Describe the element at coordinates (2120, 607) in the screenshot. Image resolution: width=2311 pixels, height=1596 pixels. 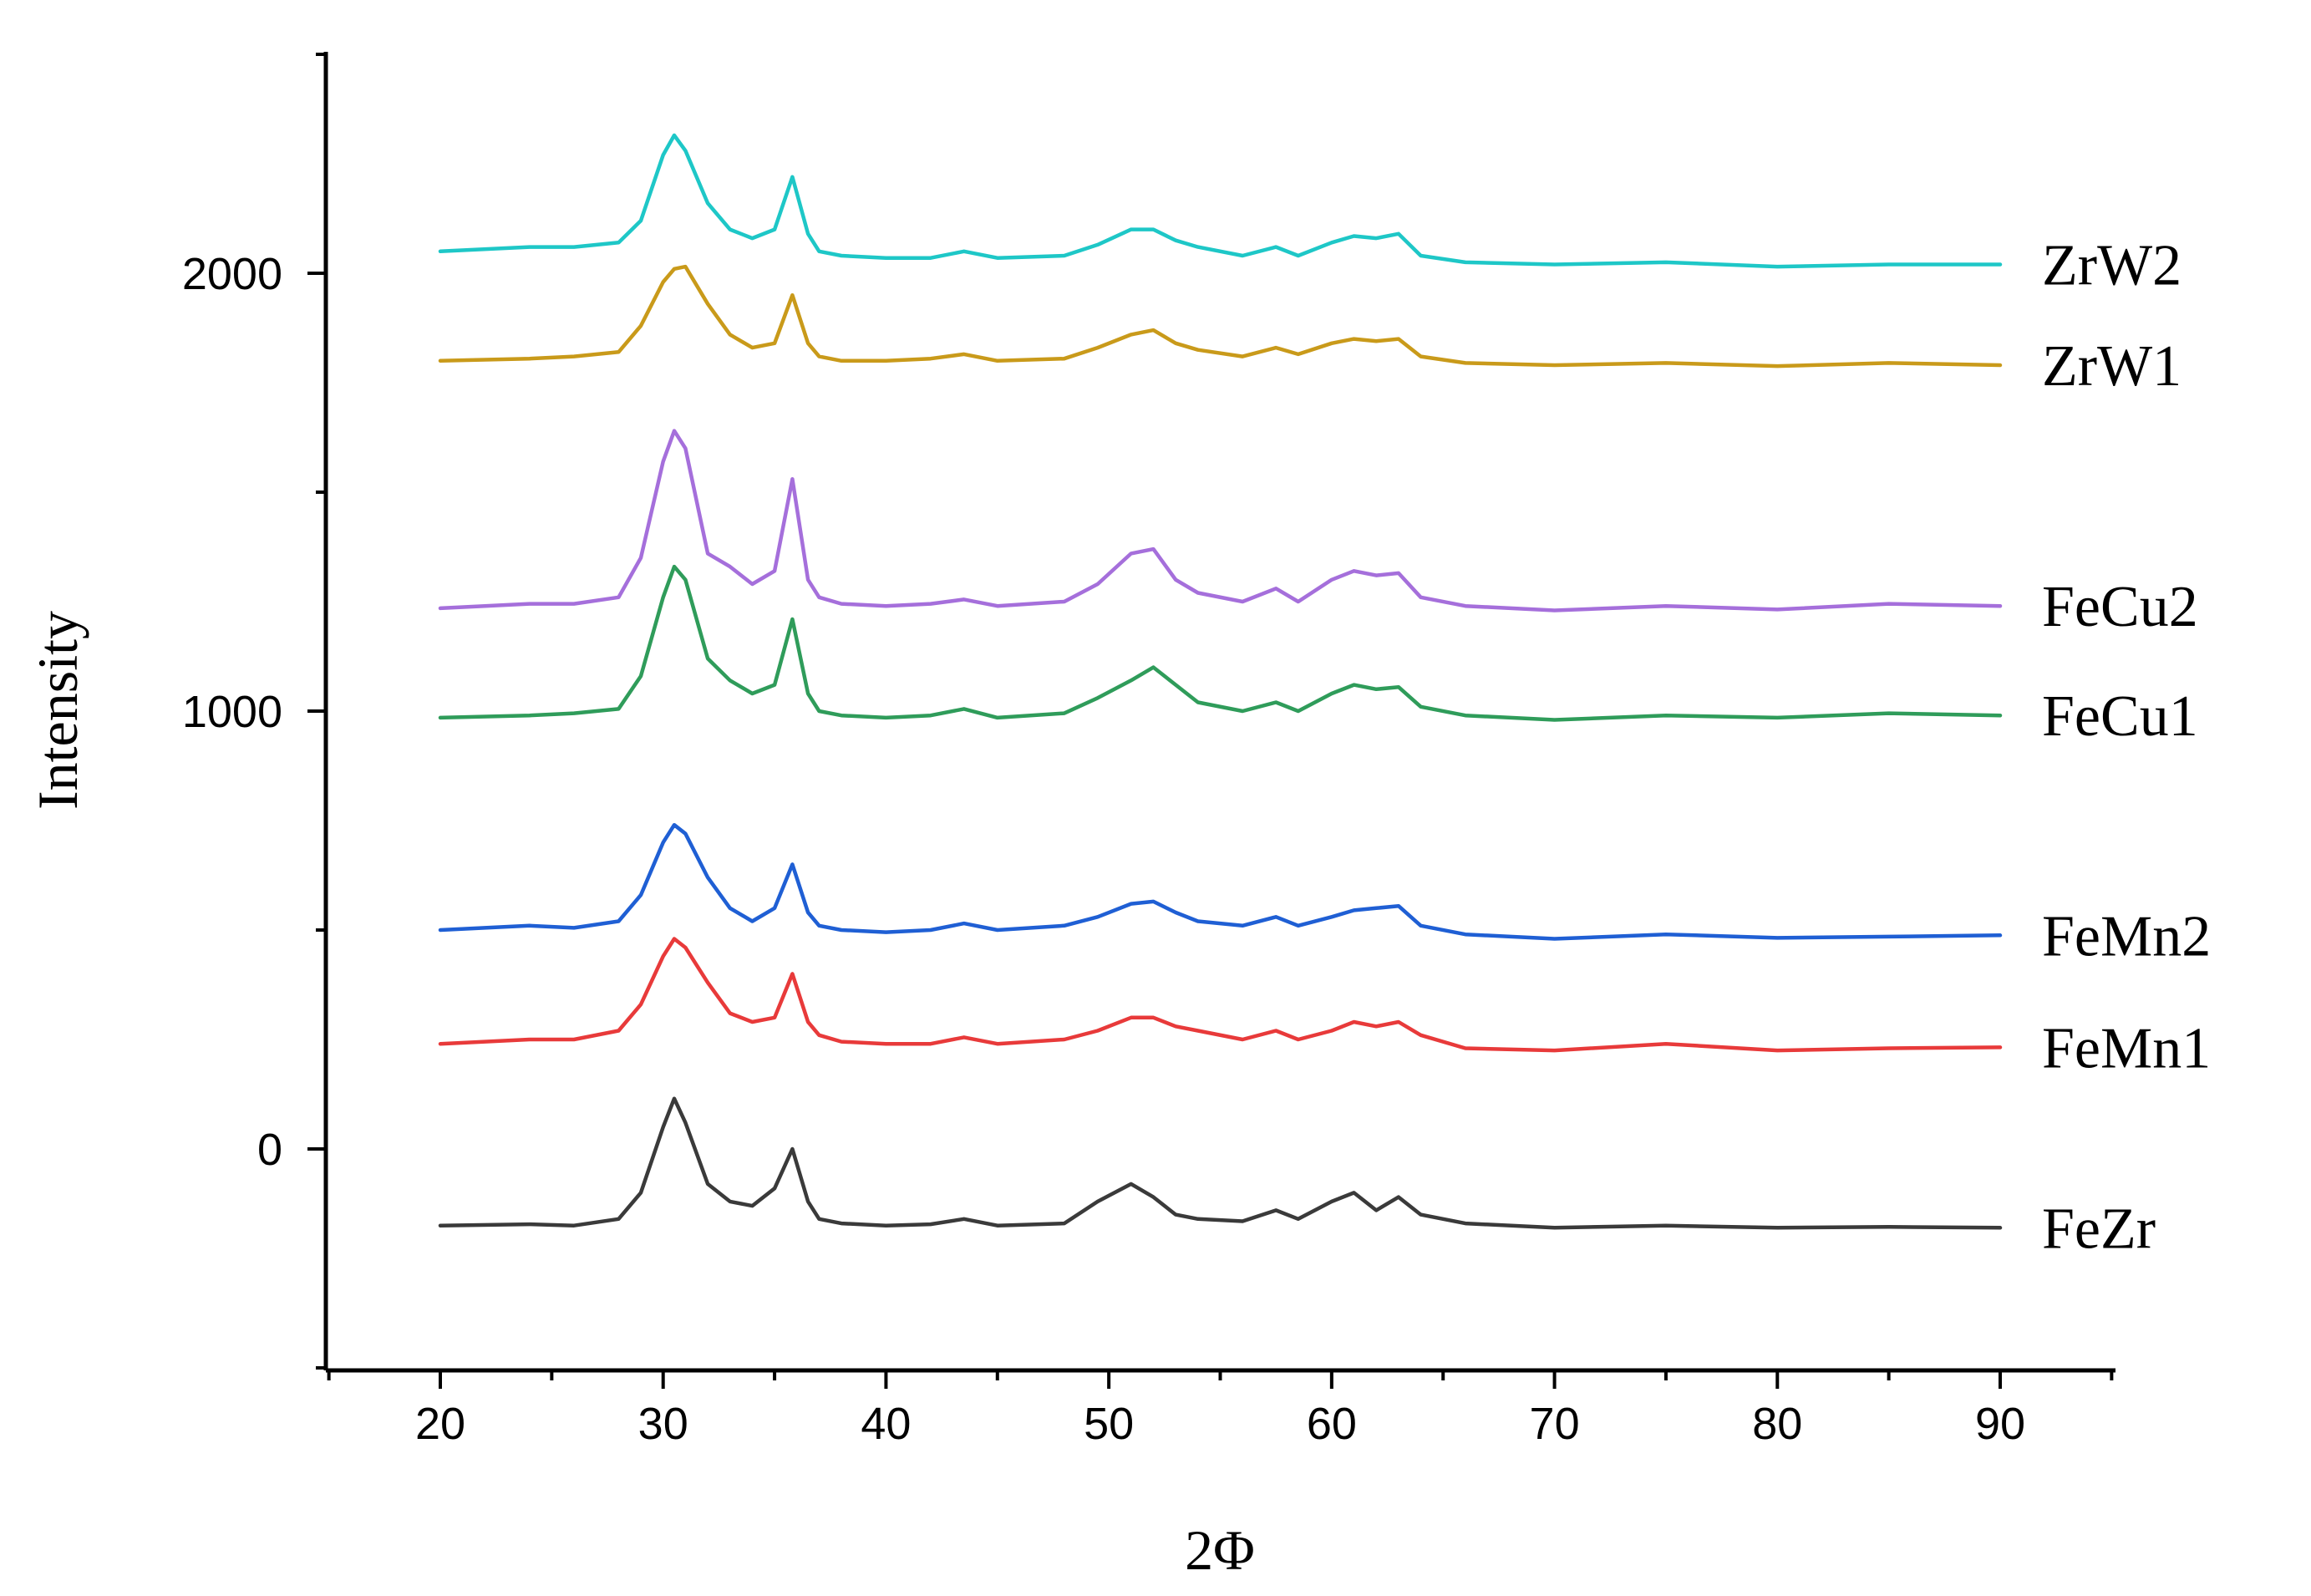
I see `series-label-fecu2: FeCu2` at that location.